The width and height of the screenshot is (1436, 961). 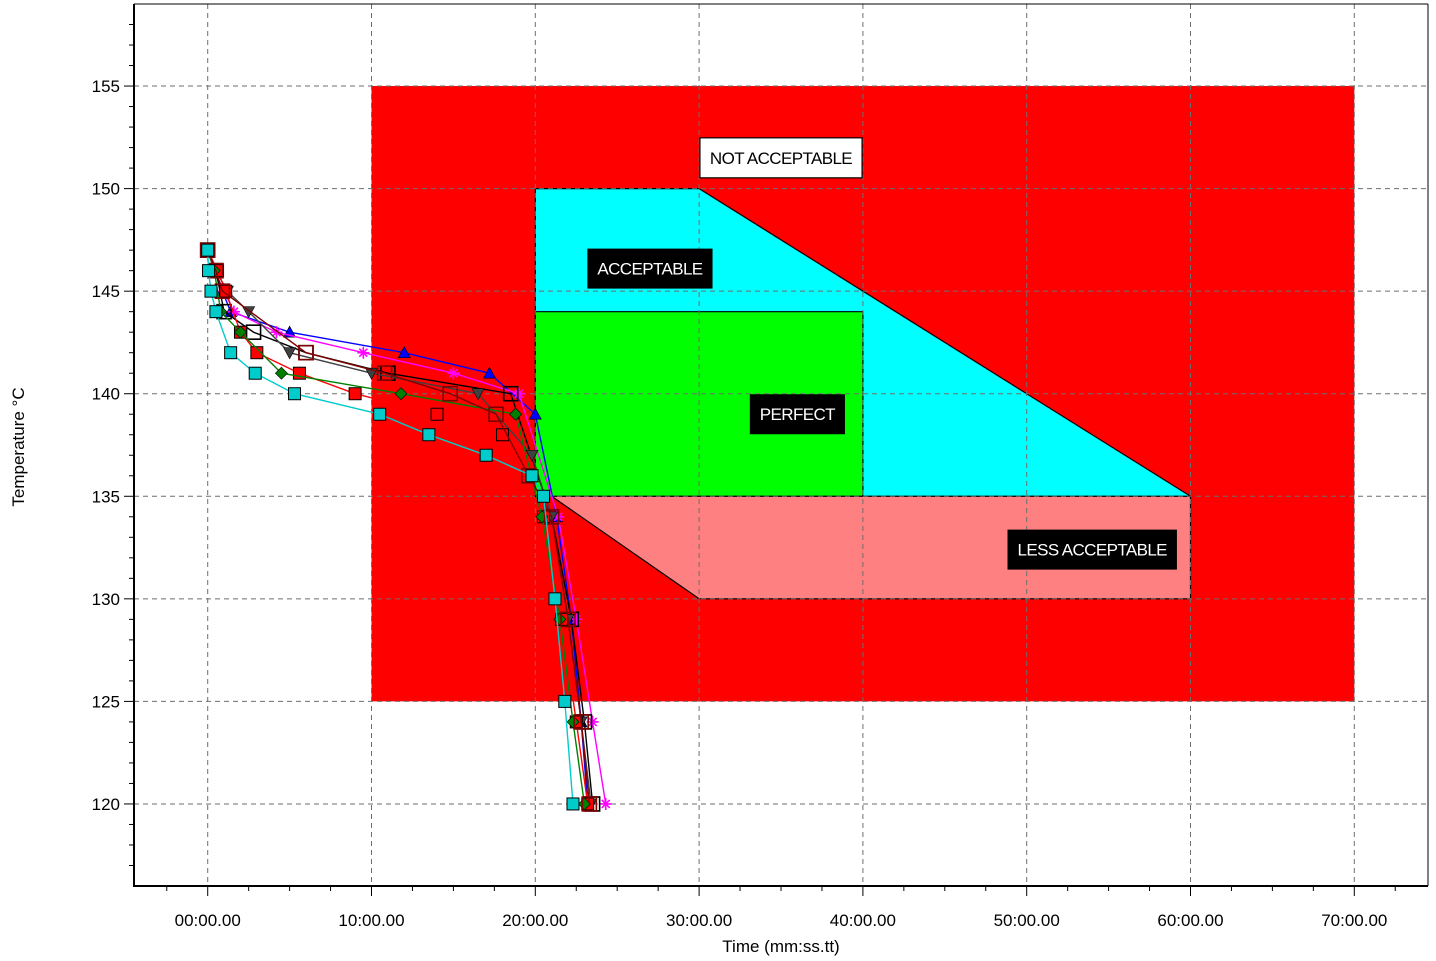 I want to click on y-tick-label: 155, so click(x=106, y=86).